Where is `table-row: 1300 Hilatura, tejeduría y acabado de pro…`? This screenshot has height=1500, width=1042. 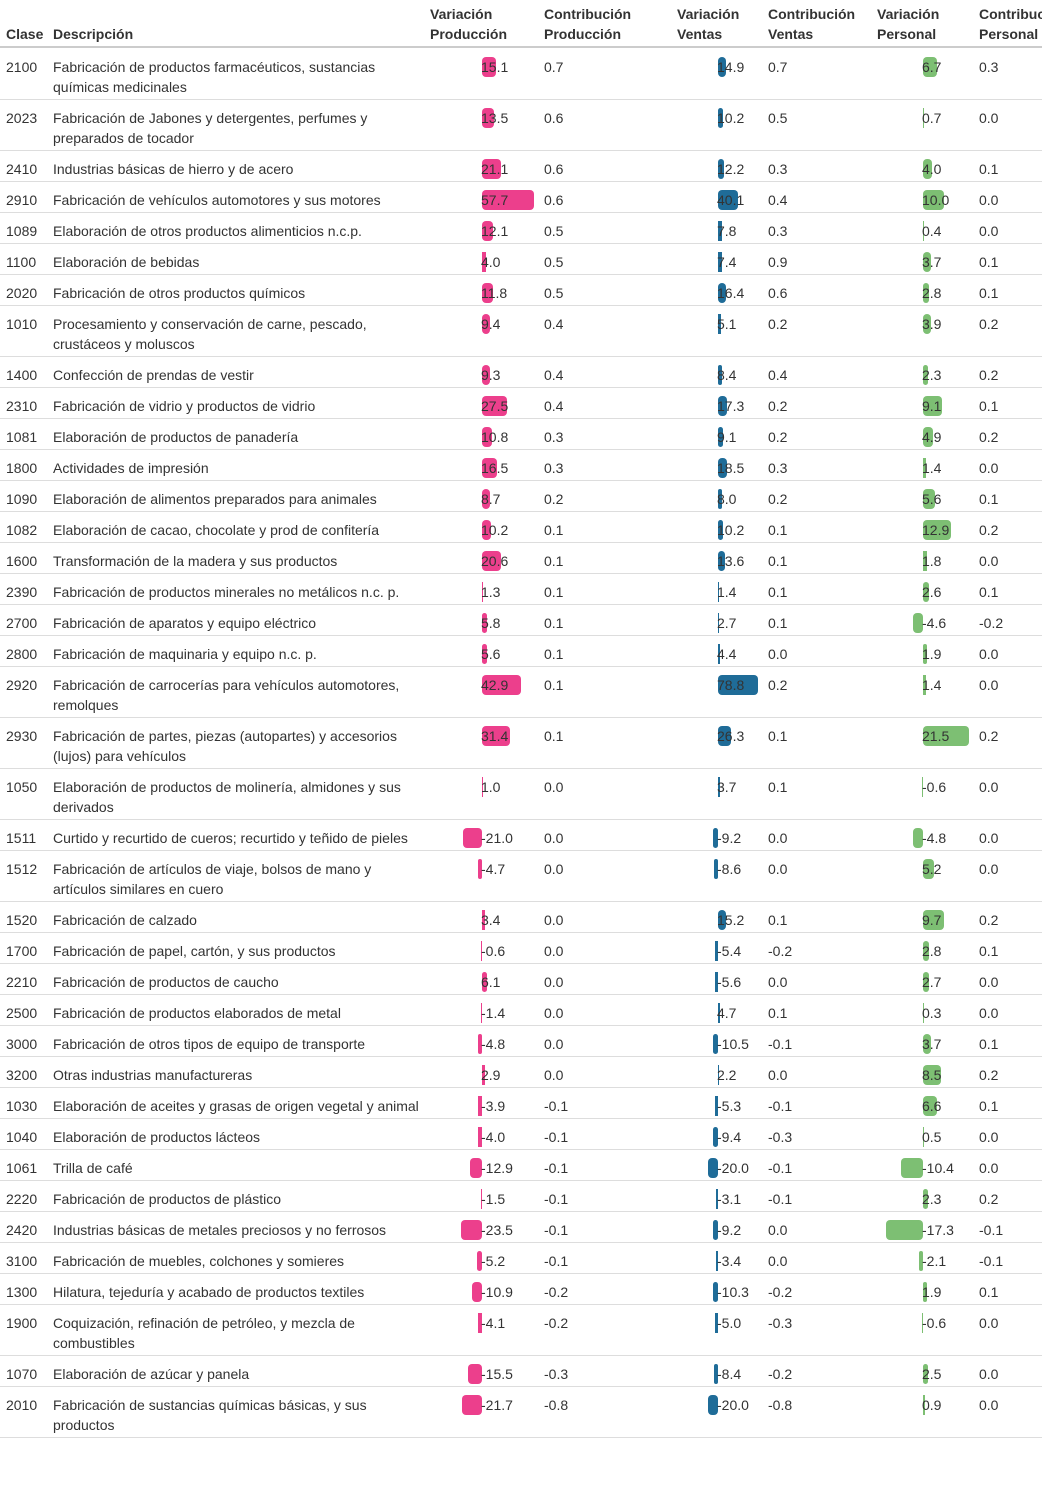
table-row: 1300 Hilatura, tejeduría y acabado de pro… is located at coordinates (521, 1289).